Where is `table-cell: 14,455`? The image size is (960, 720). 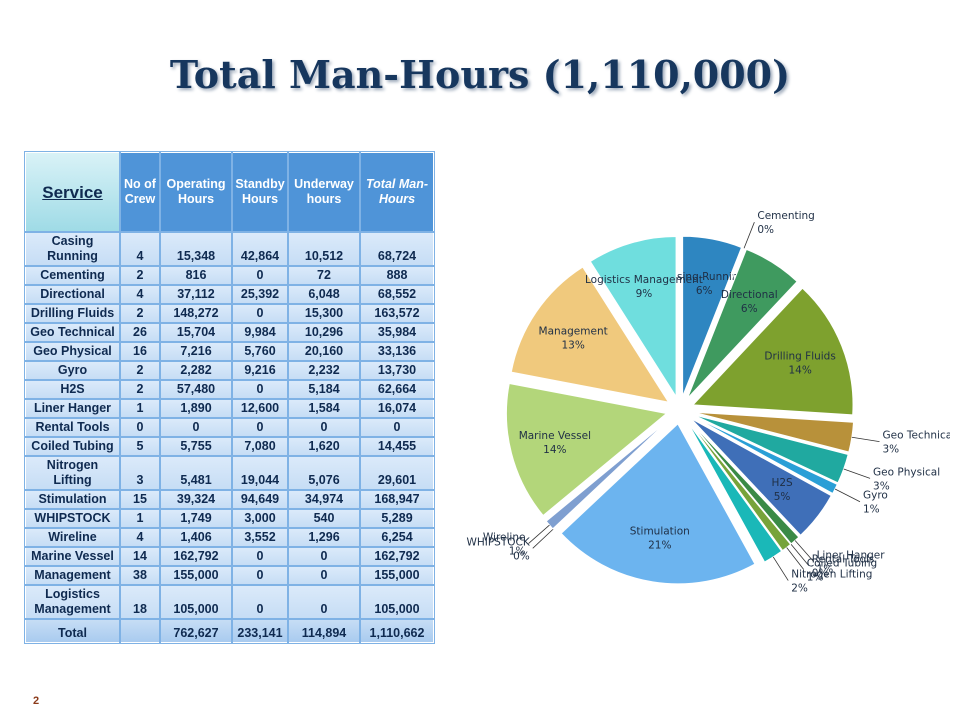 table-cell: 14,455 is located at coordinates (397, 446).